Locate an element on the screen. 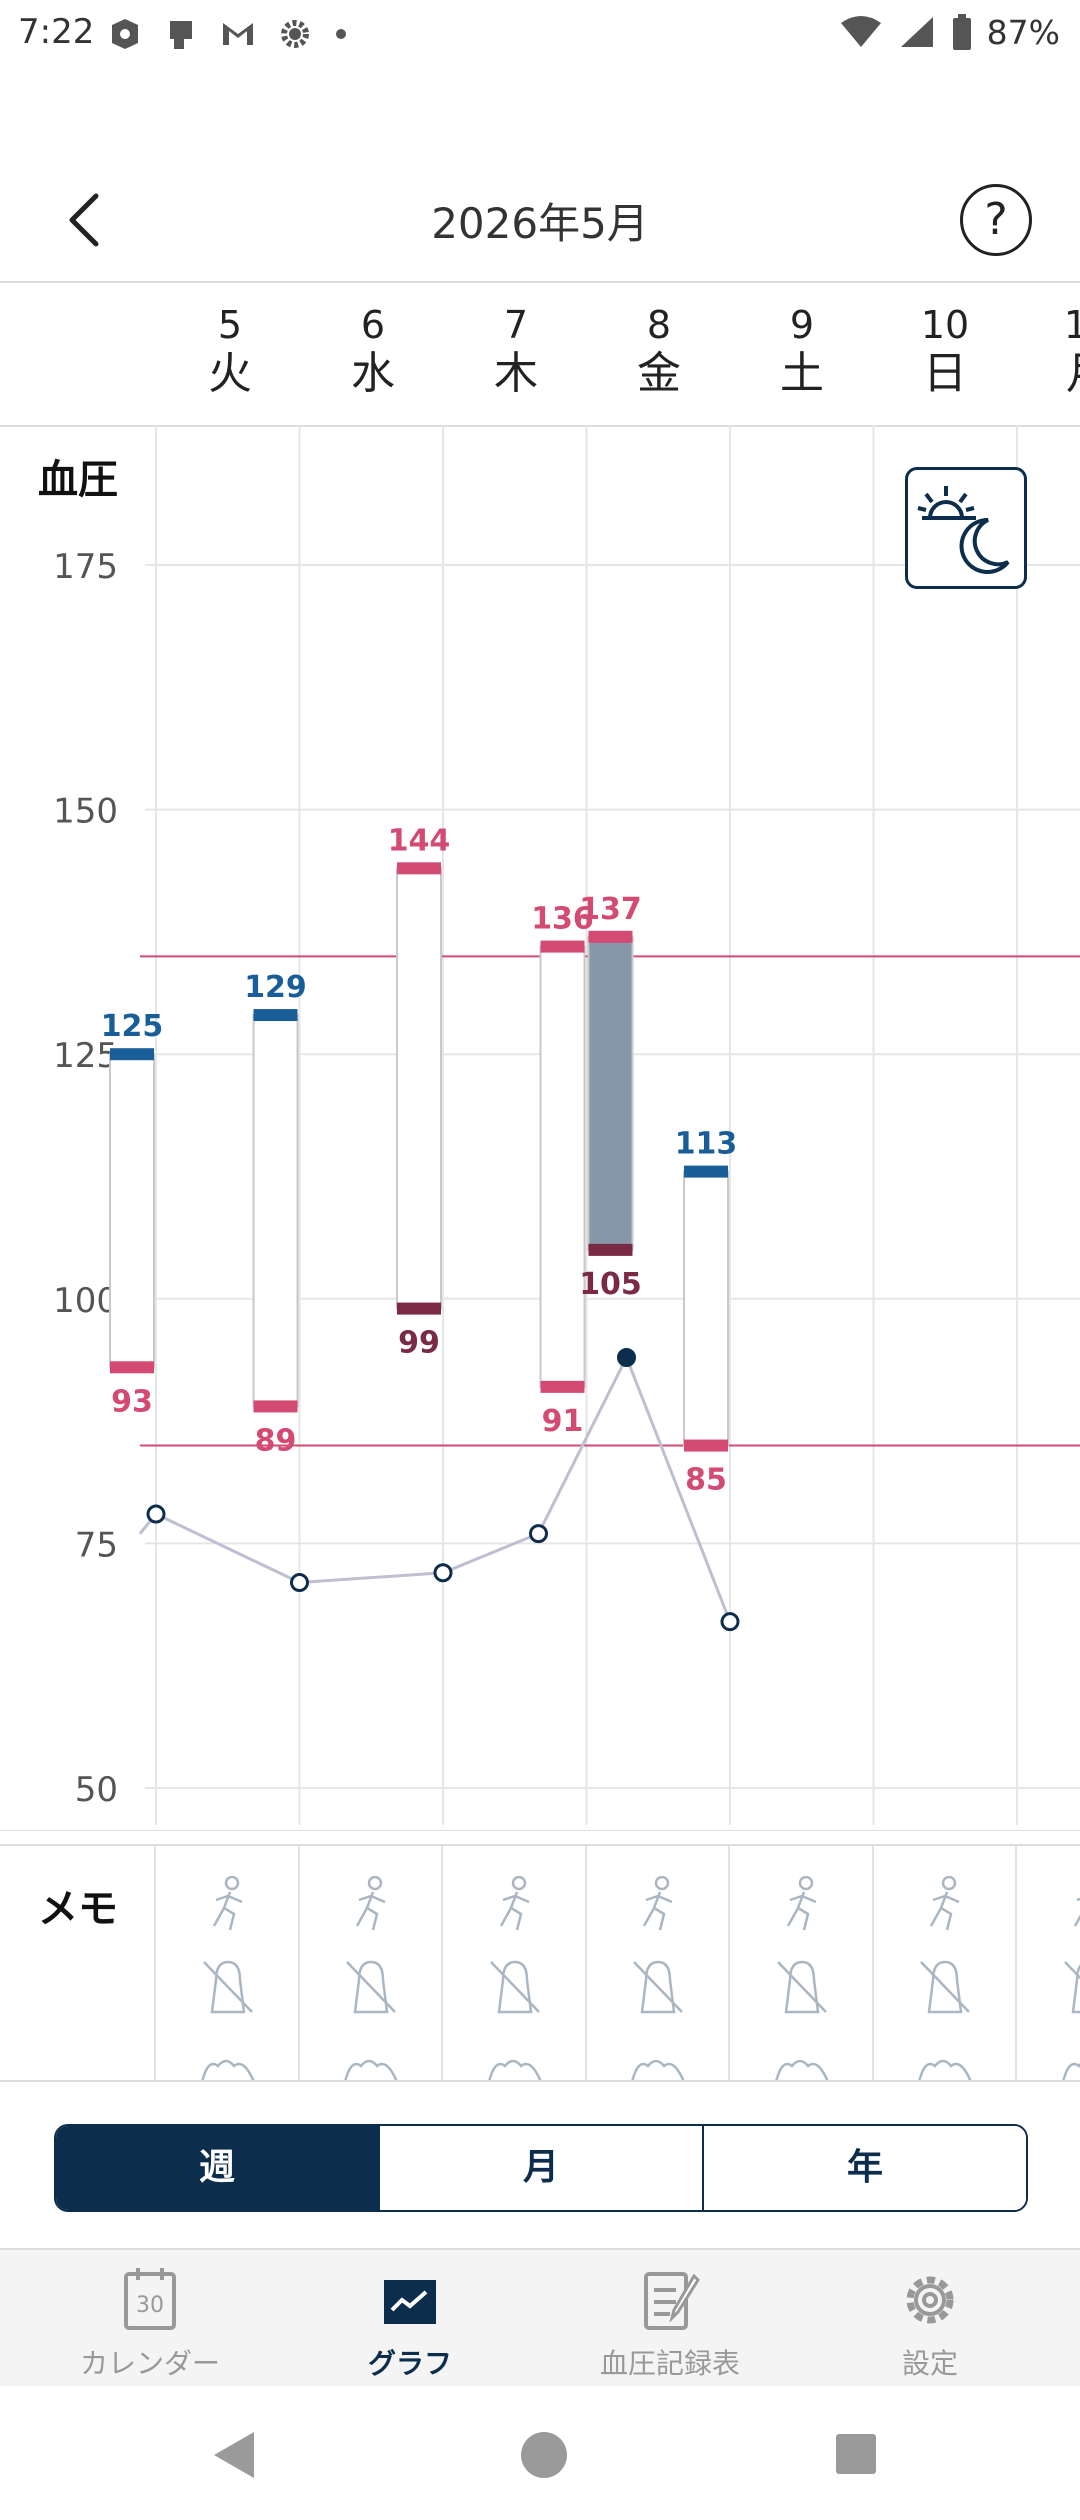 This screenshot has height=2520, width=1080. diastolic-label: 93 is located at coordinates (132, 1401).